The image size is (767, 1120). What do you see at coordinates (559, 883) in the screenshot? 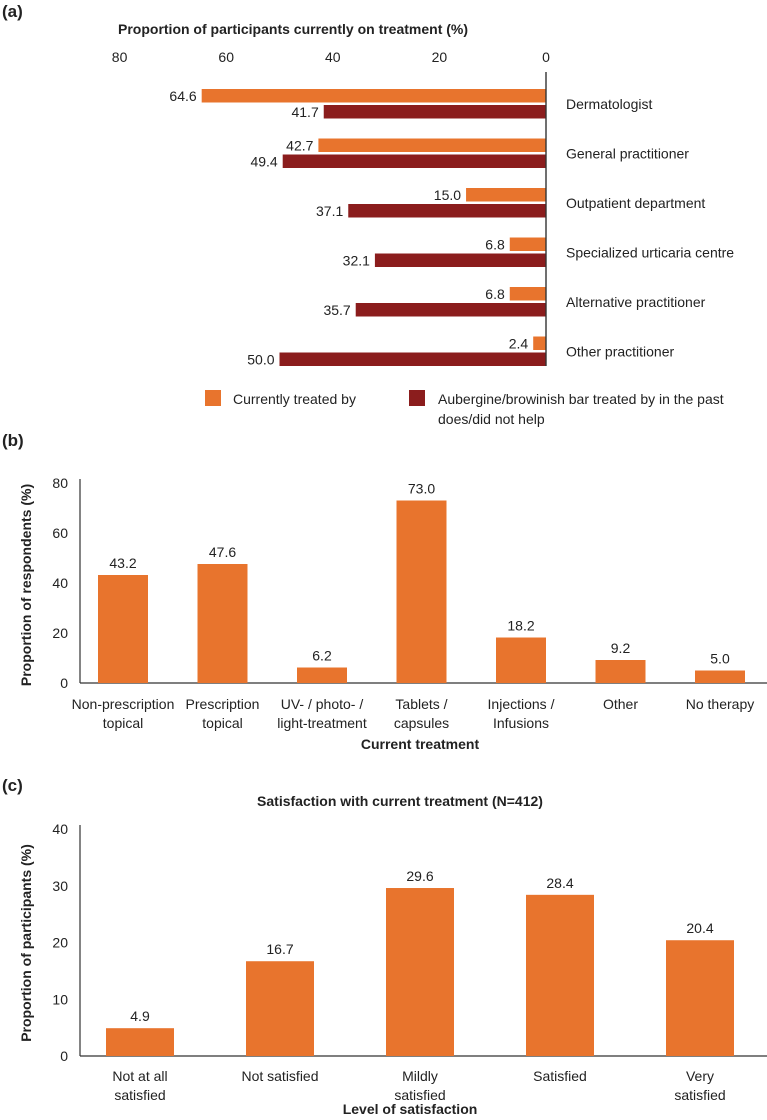
I see `data-label: 28.4` at bounding box center [559, 883].